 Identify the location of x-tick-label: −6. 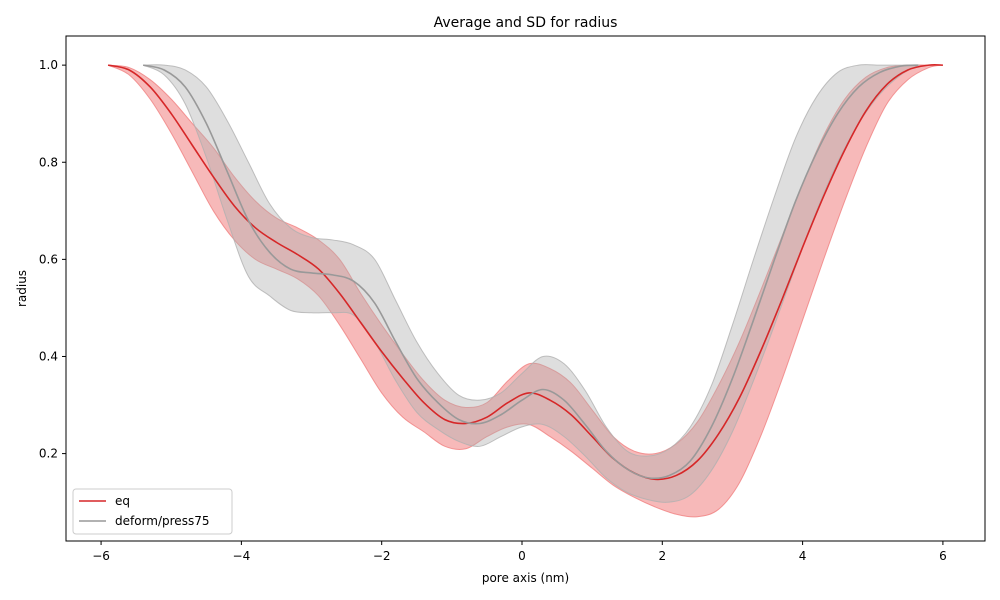
(101, 556).